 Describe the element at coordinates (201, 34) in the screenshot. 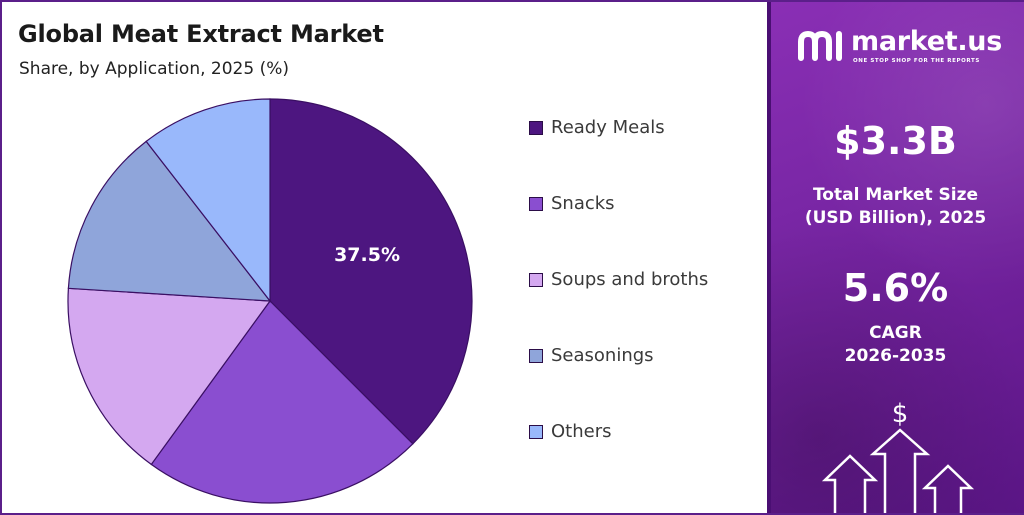

I see `chart-title: Global Meat Extract Market` at that location.